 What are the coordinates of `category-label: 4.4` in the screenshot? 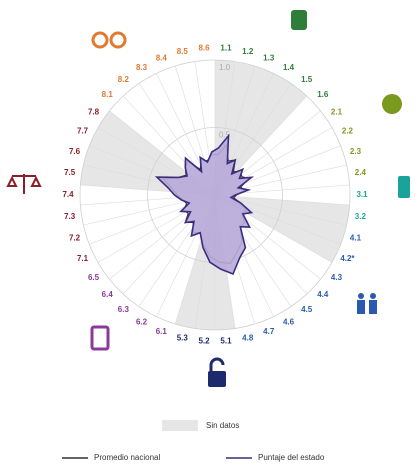 It's located at (323, 294).